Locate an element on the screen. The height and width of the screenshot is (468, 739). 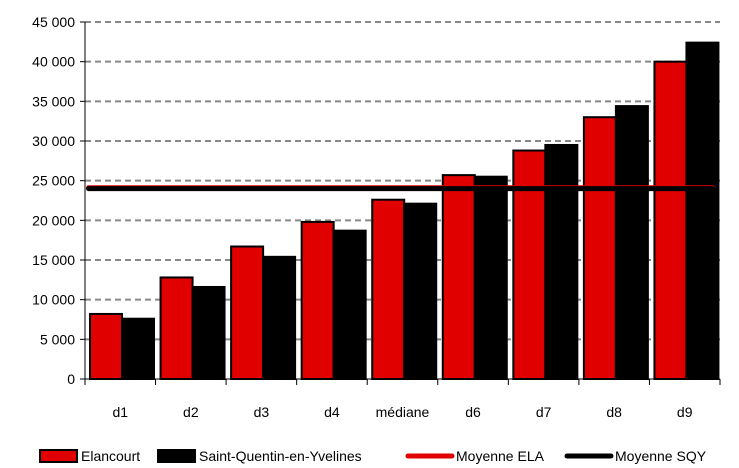
bar-sqy-d8 is located at coordinates (631, 243).